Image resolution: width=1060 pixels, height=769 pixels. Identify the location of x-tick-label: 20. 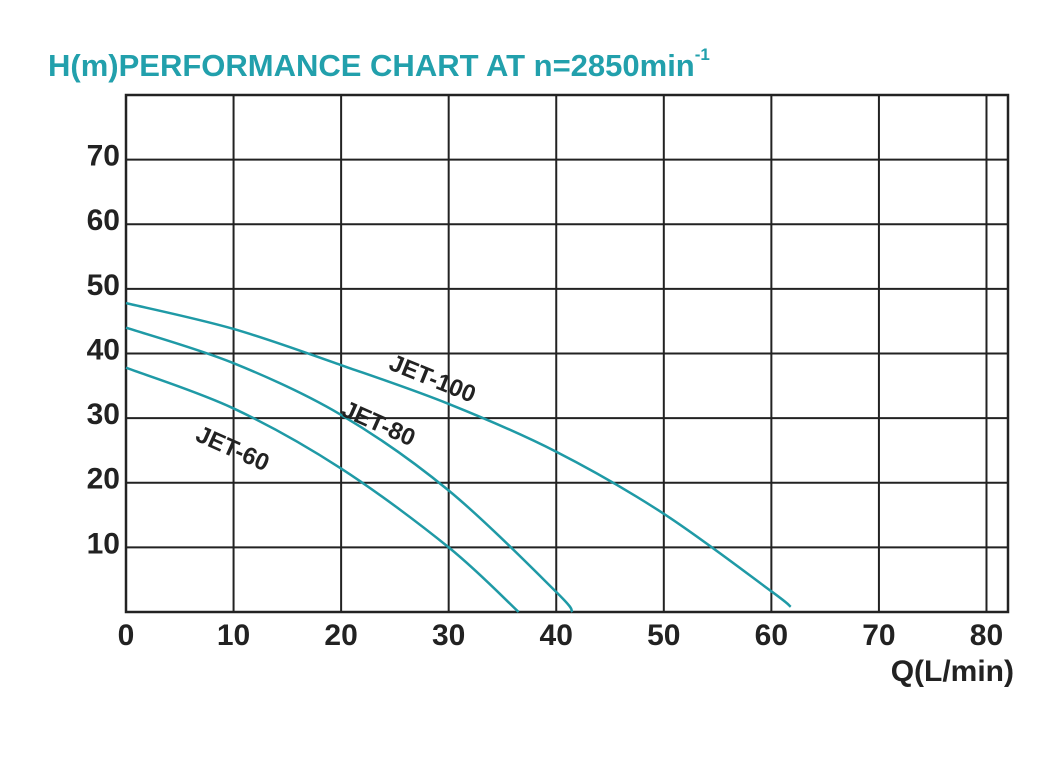
(340, 635).